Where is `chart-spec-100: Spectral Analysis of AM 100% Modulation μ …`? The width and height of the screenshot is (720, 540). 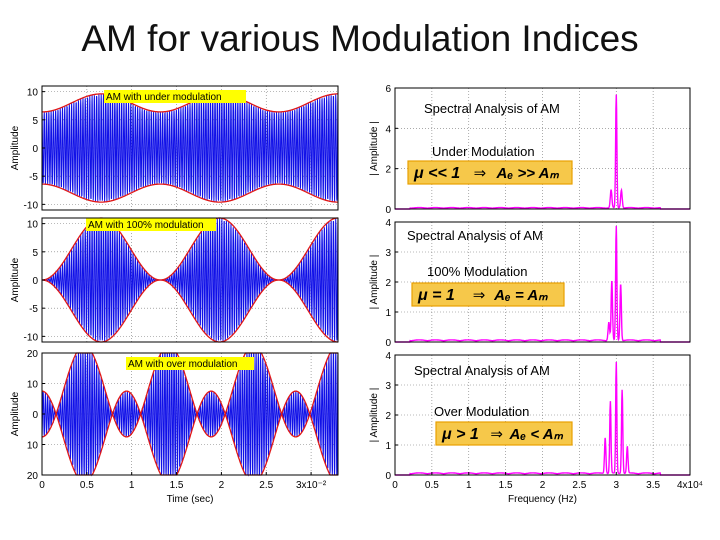 chart-spec-100: Spectral Analysis of AM 100% Modulation μ … is located at coordinates (530, 283).